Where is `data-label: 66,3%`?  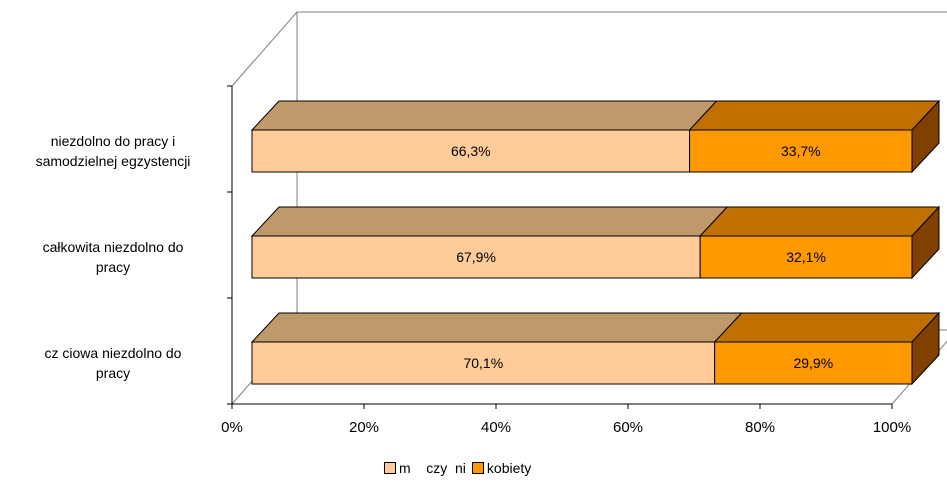
data-label: 66,3% is located at coordinates (471, 151).